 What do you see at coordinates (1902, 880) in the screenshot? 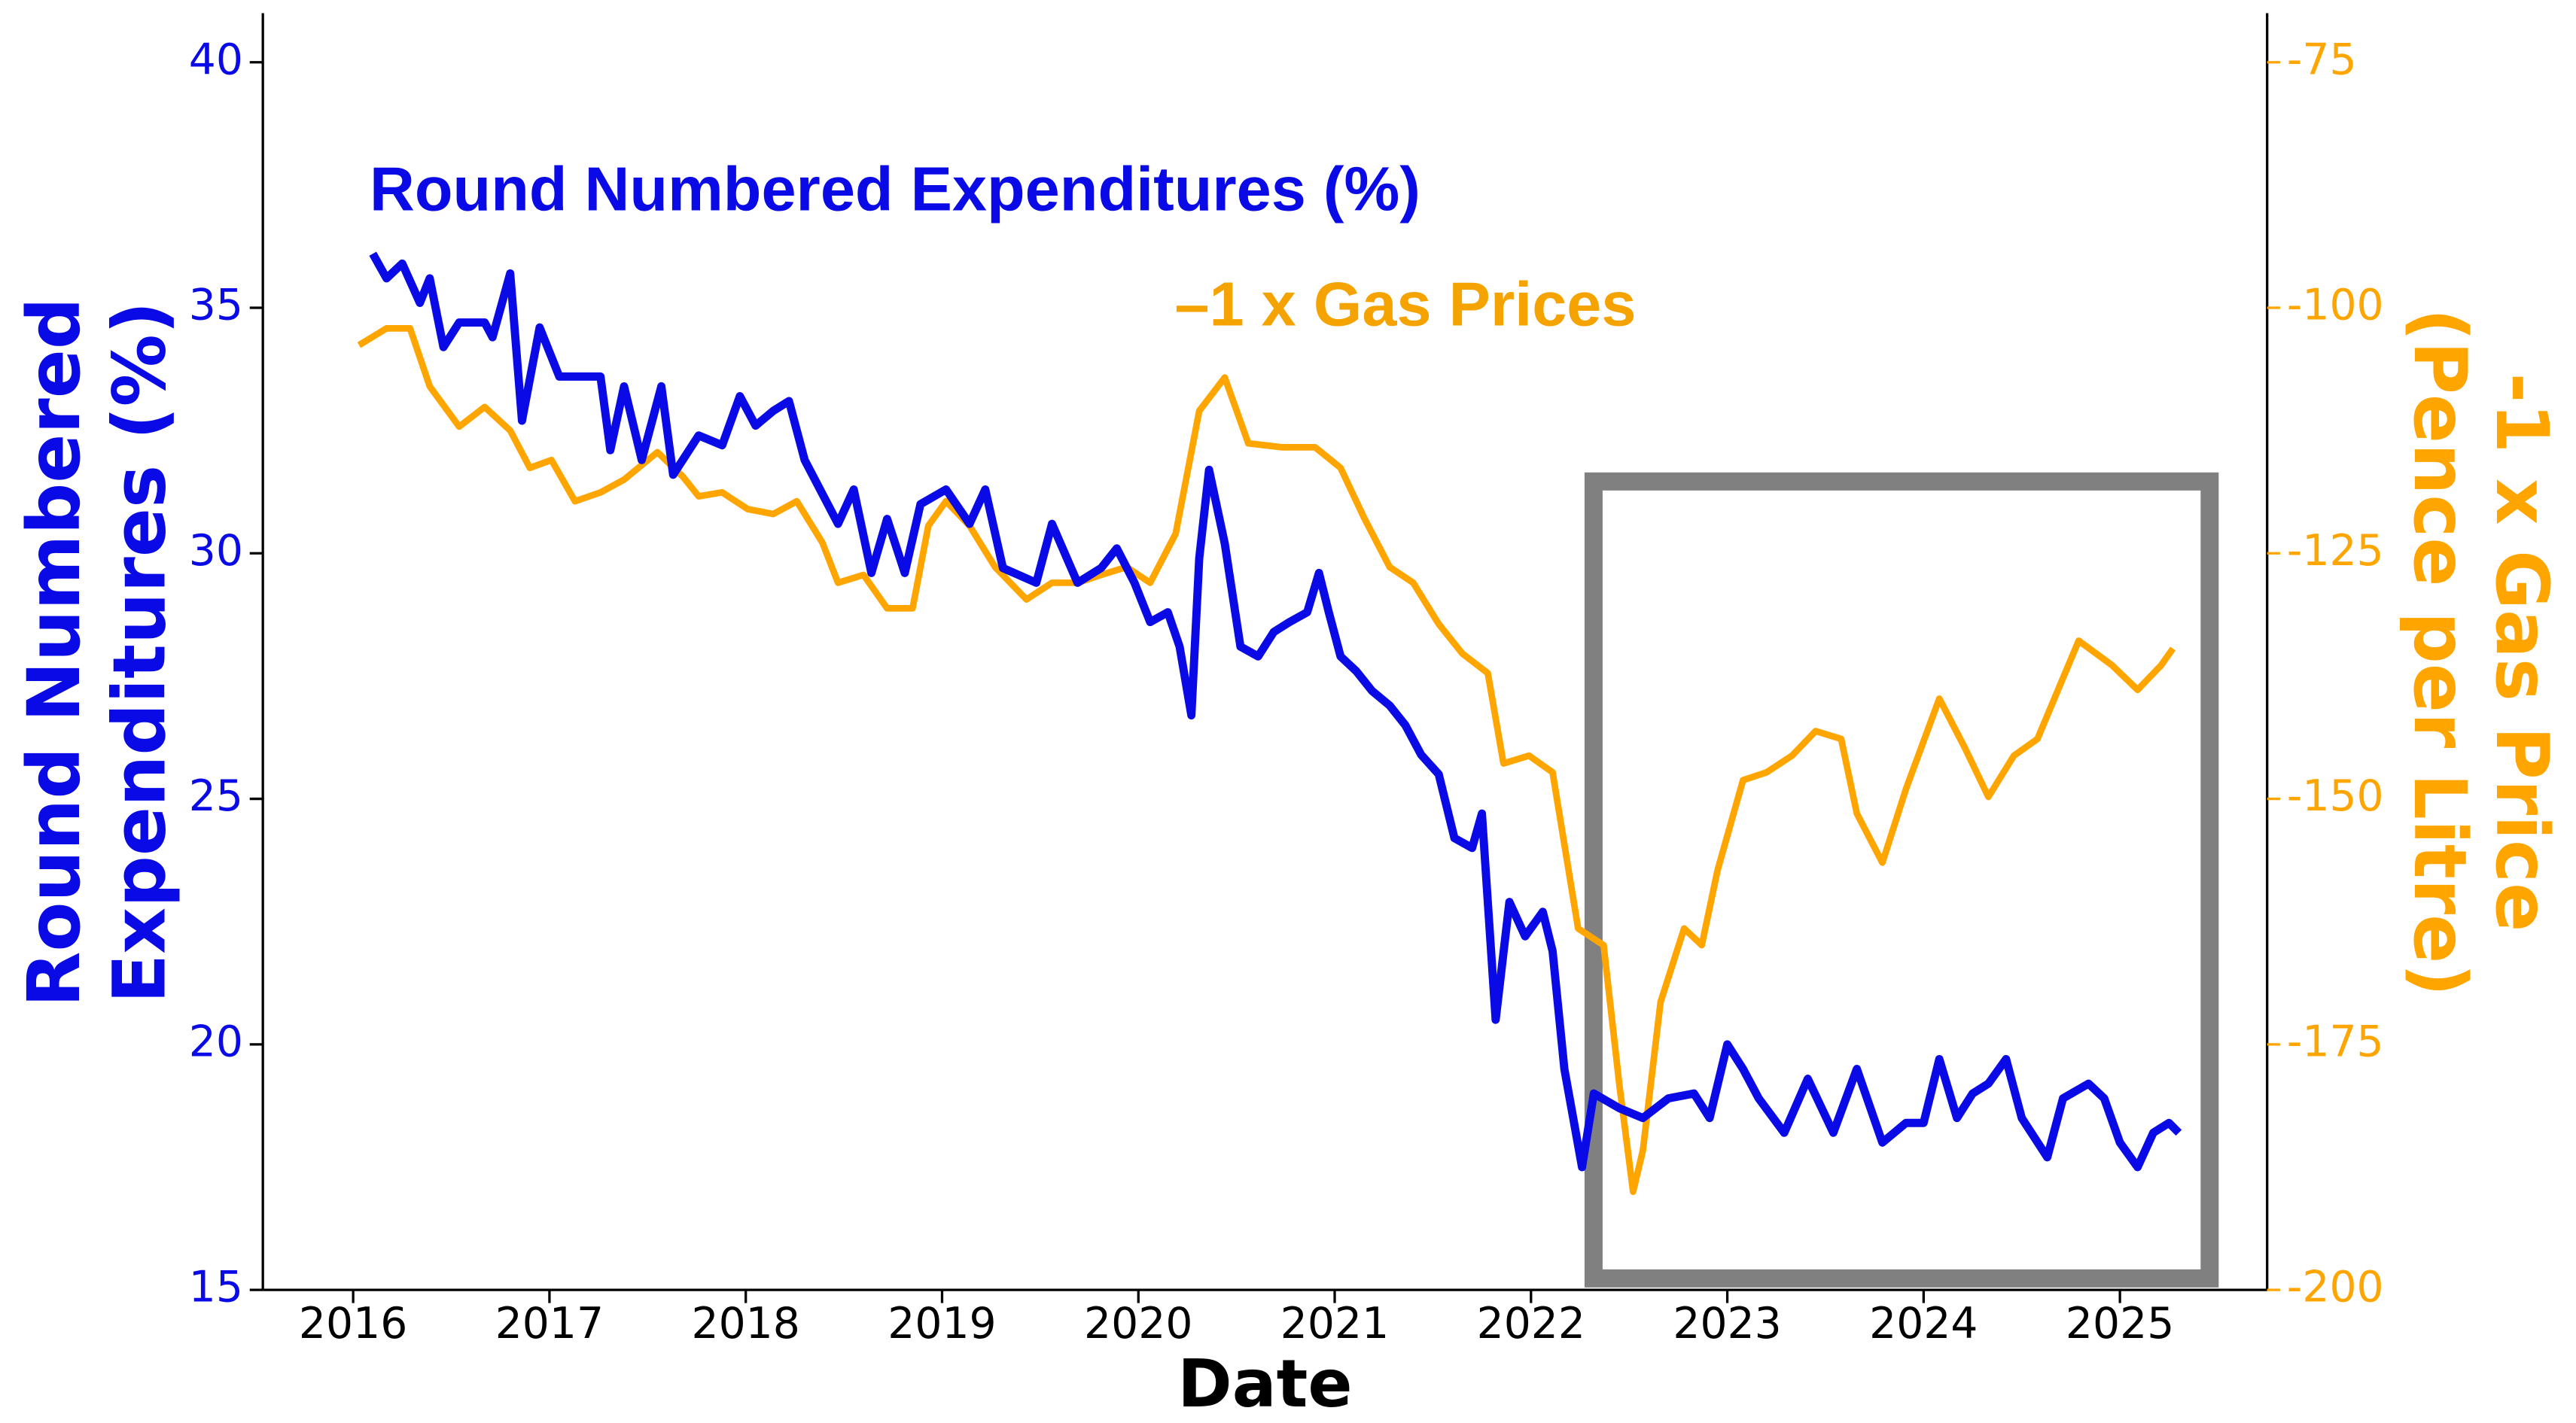
I see `highlight-box` at bounding box center [1902, 880].